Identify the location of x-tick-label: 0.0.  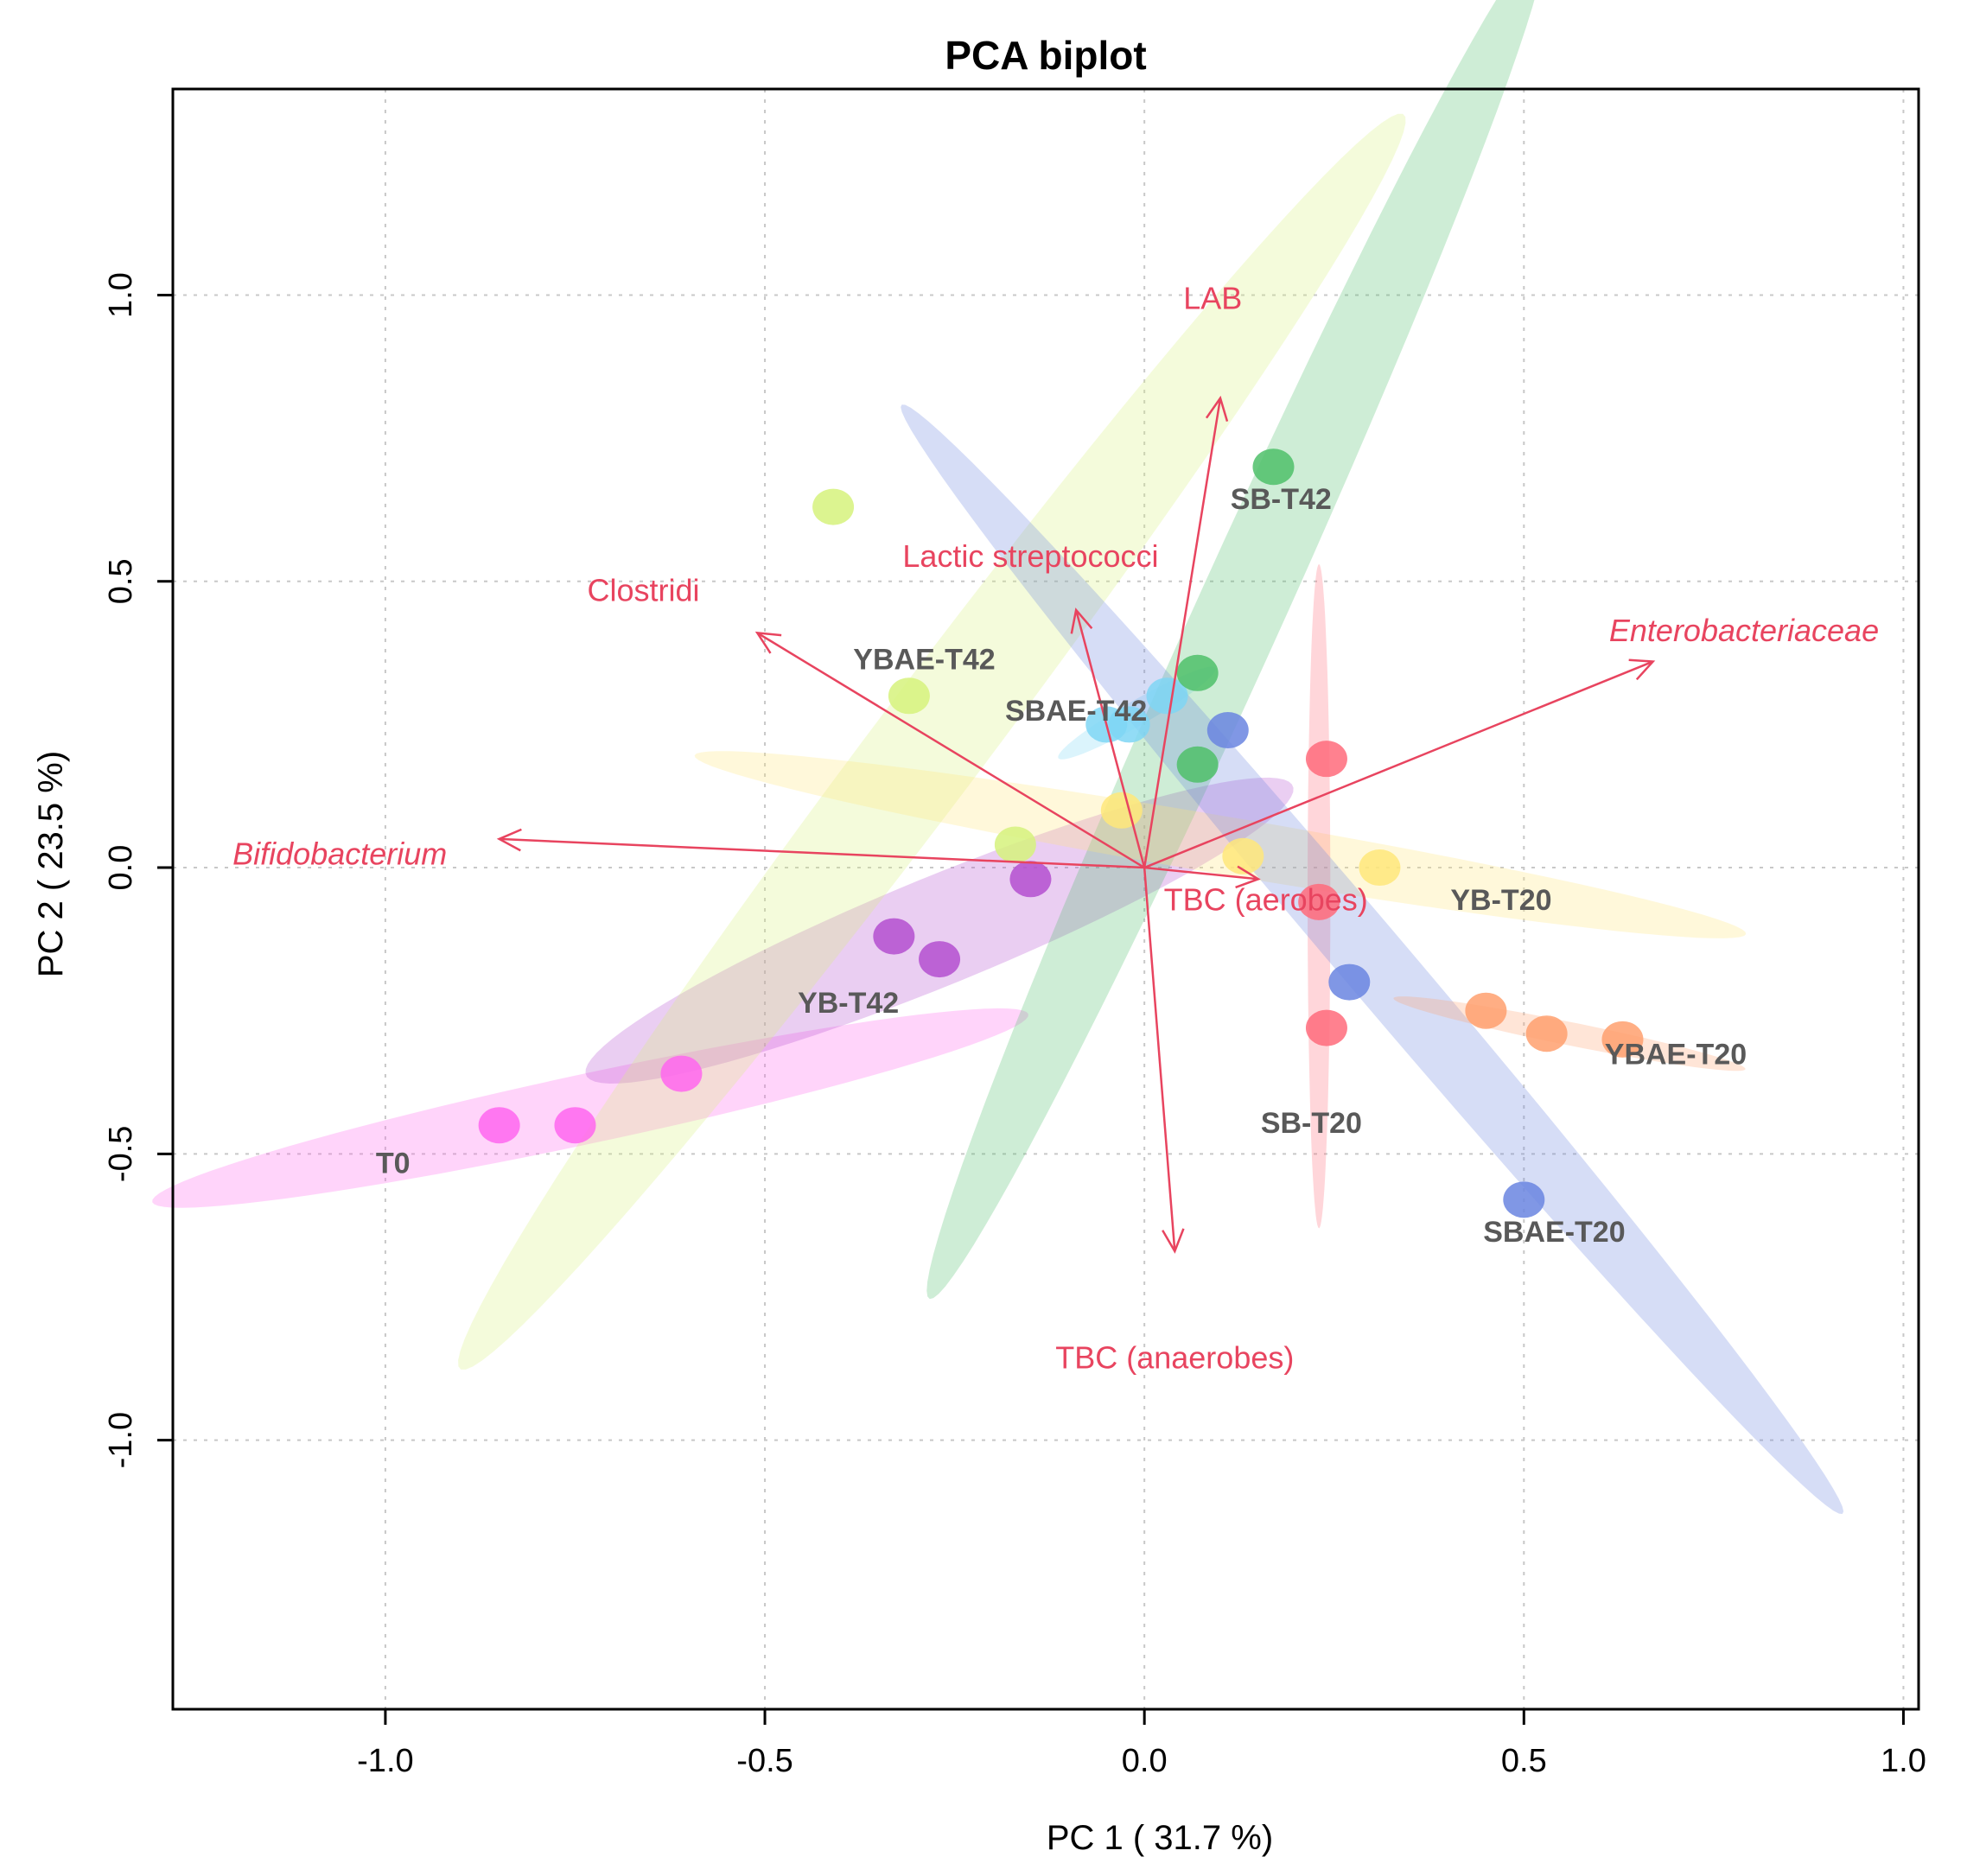
(1145, 1761).